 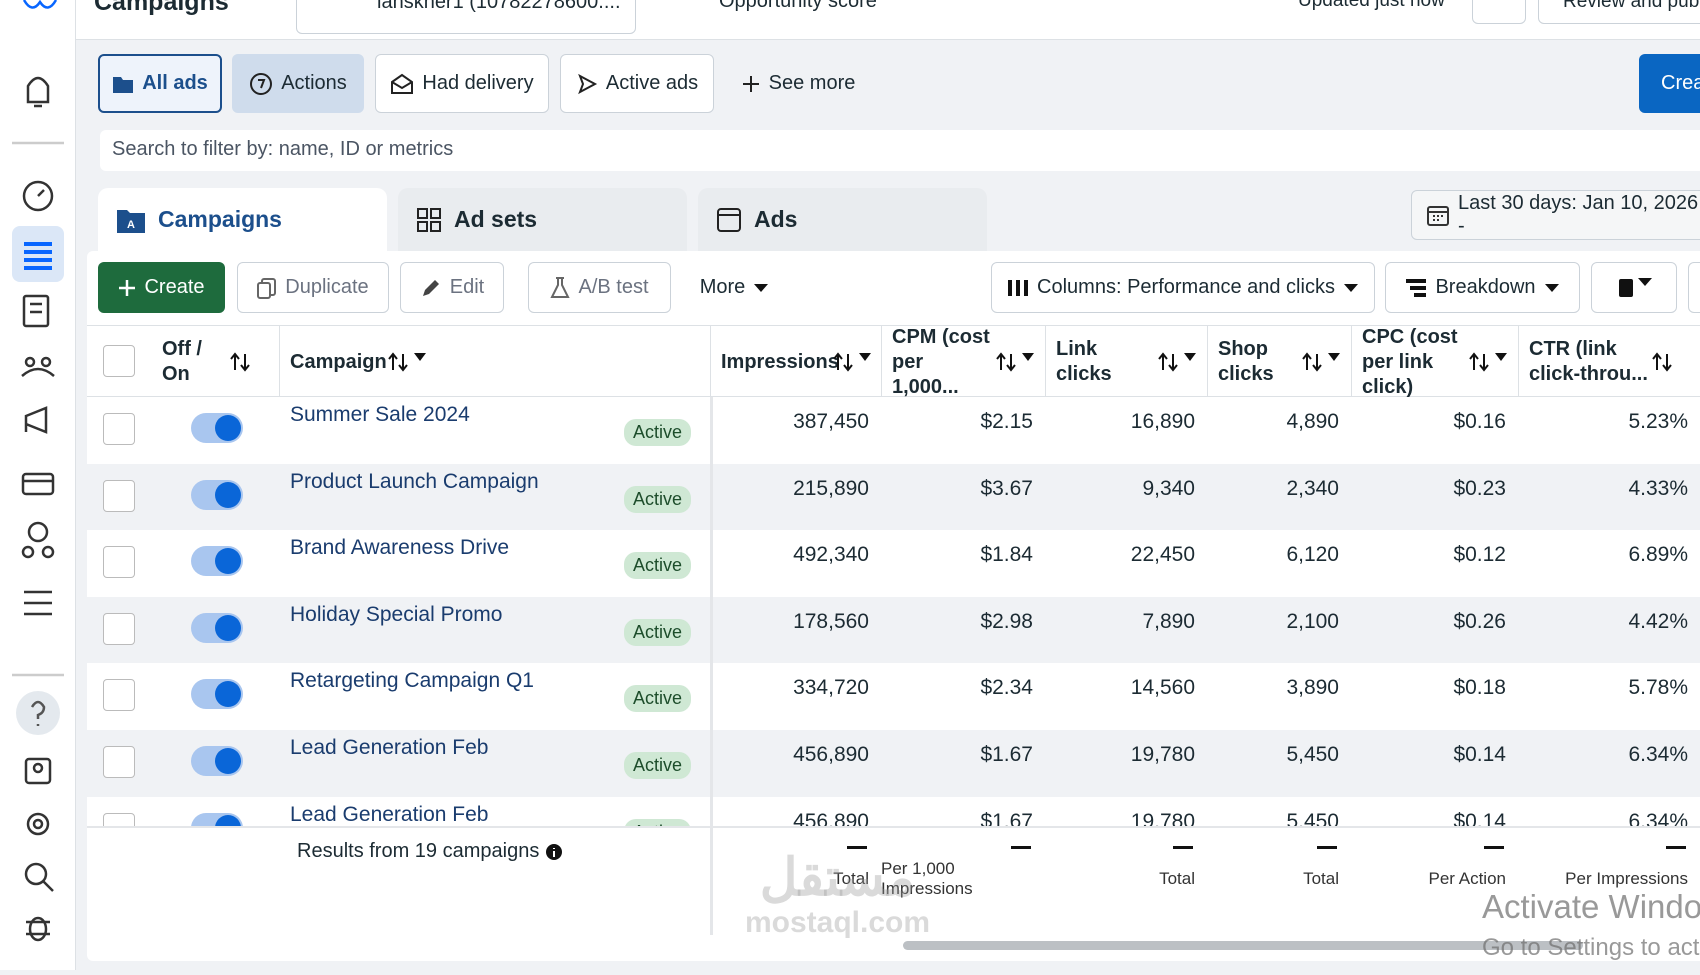 What do you see at coordinates (1351, 288) in the screenshot?
I see `dropdown-caret` at bounding box center [1351, 288].